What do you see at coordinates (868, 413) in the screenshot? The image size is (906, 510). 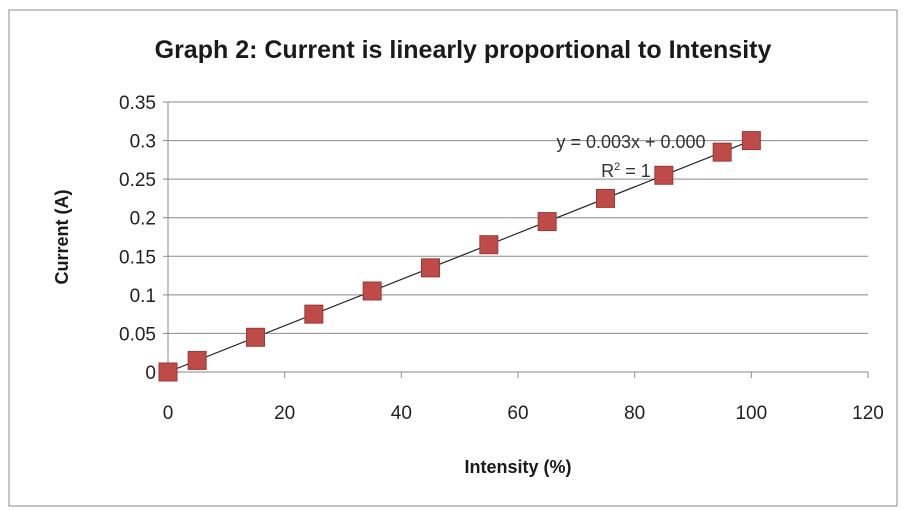 I see `x-tick-label: 120` at bounding box center [868, 413].